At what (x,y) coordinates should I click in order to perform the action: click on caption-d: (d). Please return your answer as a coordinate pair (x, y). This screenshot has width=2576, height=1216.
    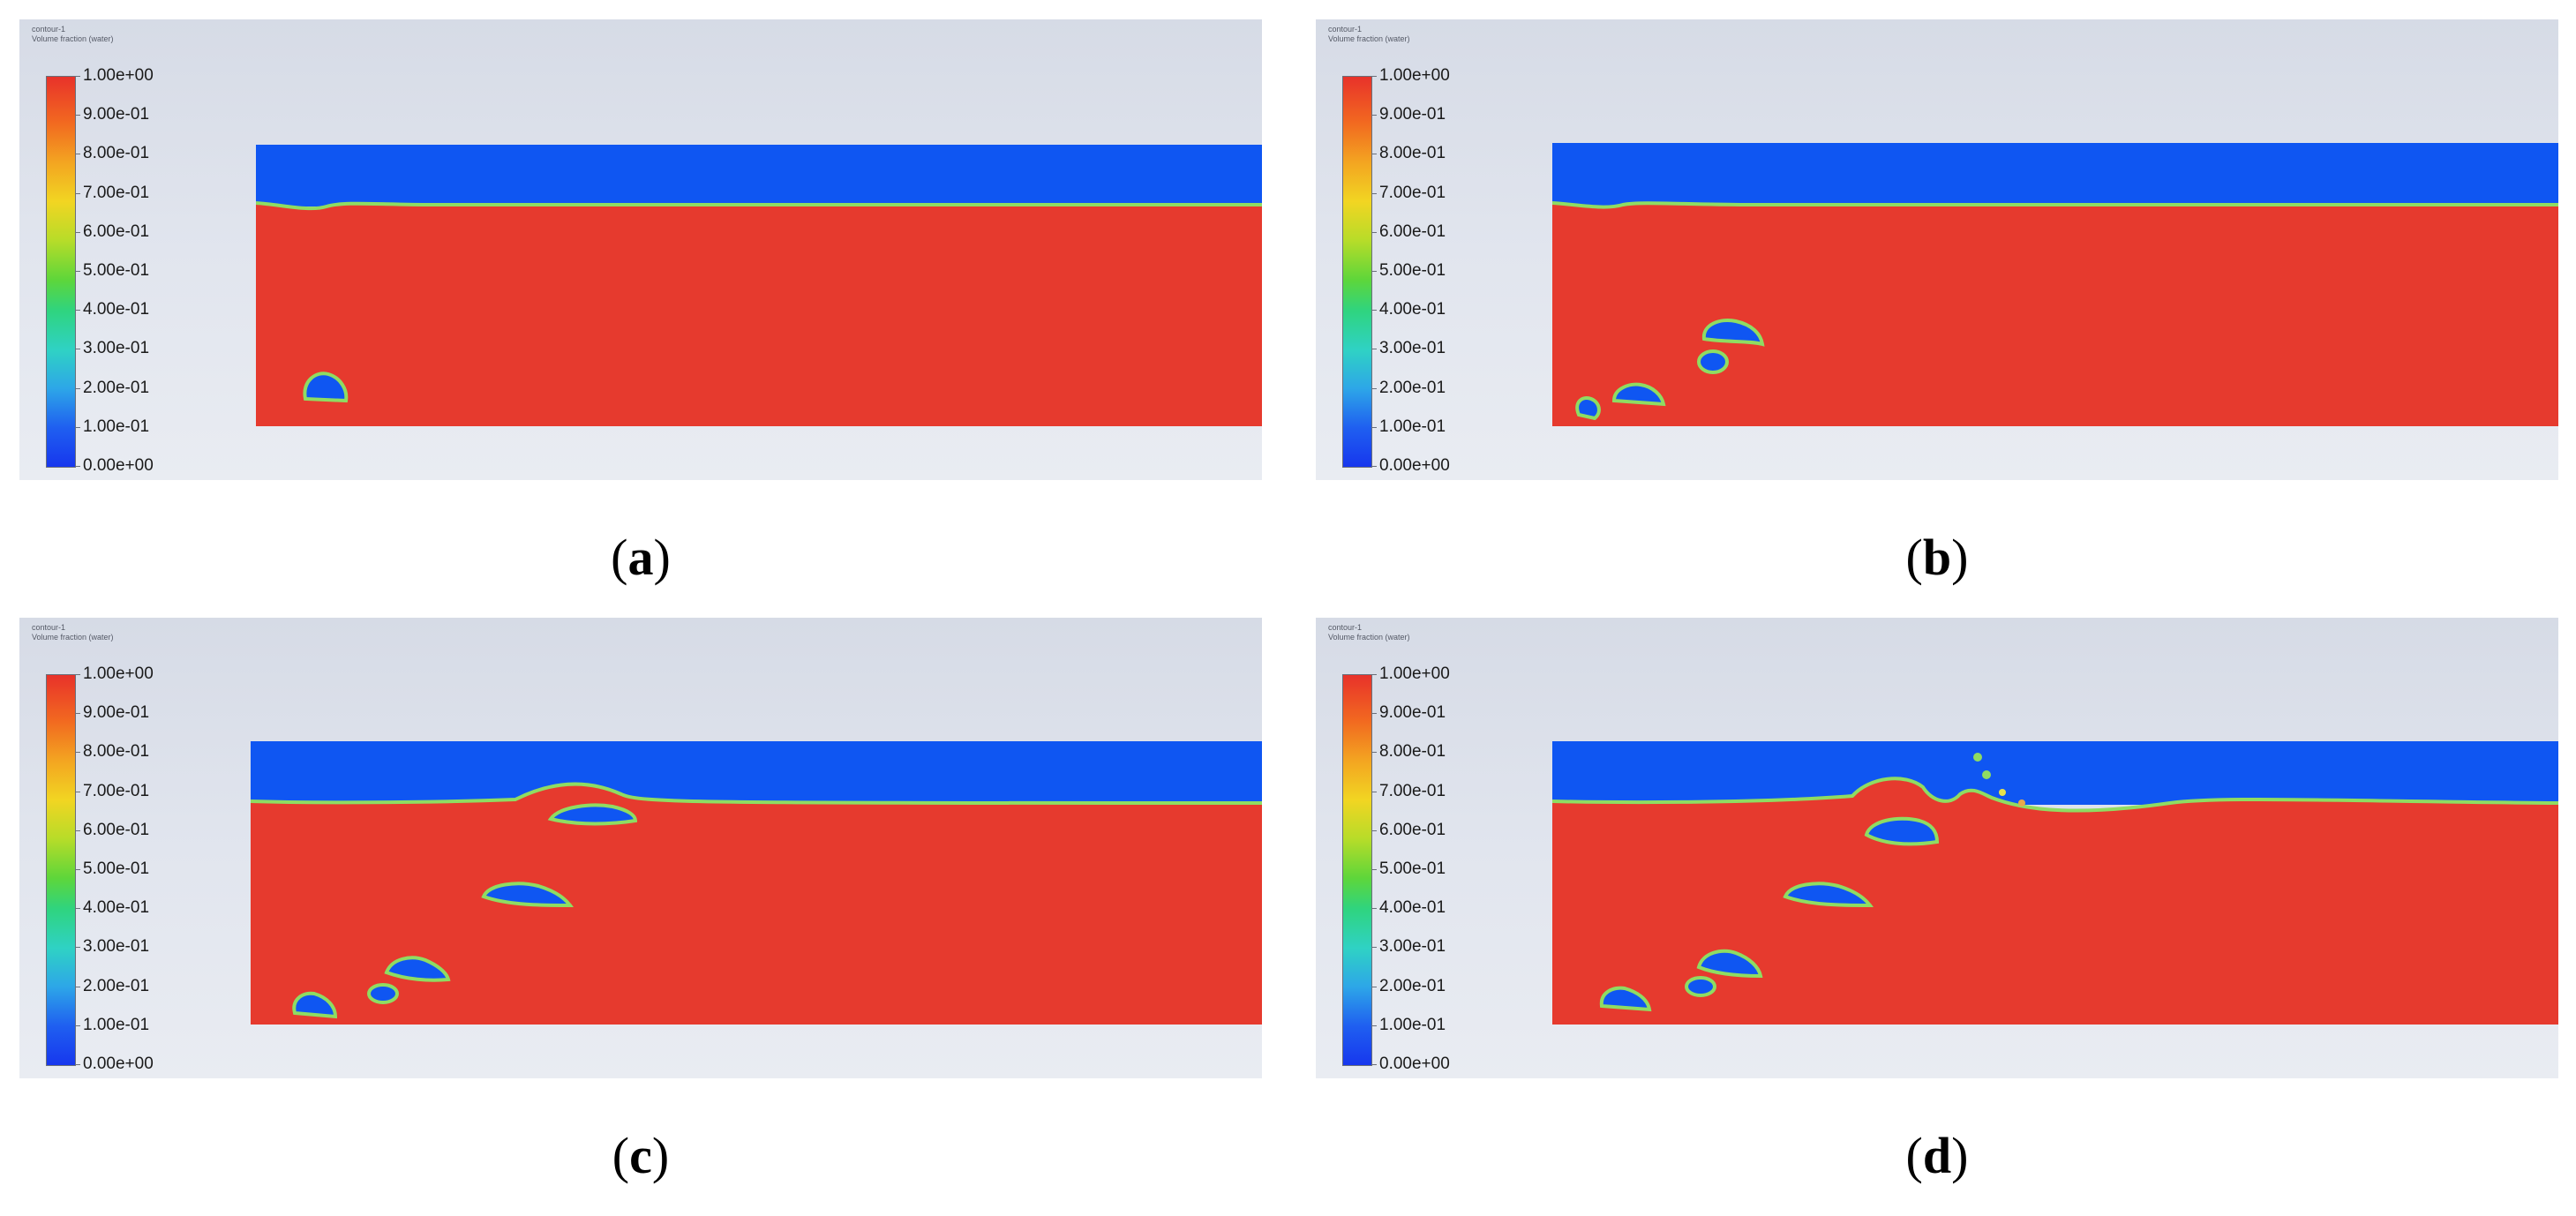
    Looking at the image, I should click on (1937, 1155).